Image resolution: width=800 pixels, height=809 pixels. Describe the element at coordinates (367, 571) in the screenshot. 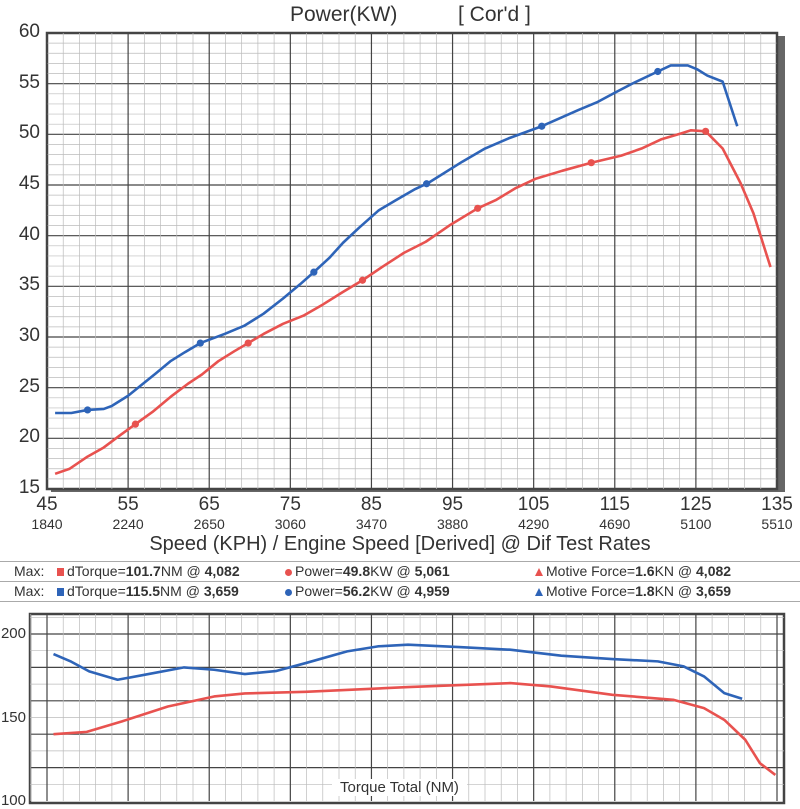

I see `legend-power: Power=49.8KW @ 5,061` at that location.